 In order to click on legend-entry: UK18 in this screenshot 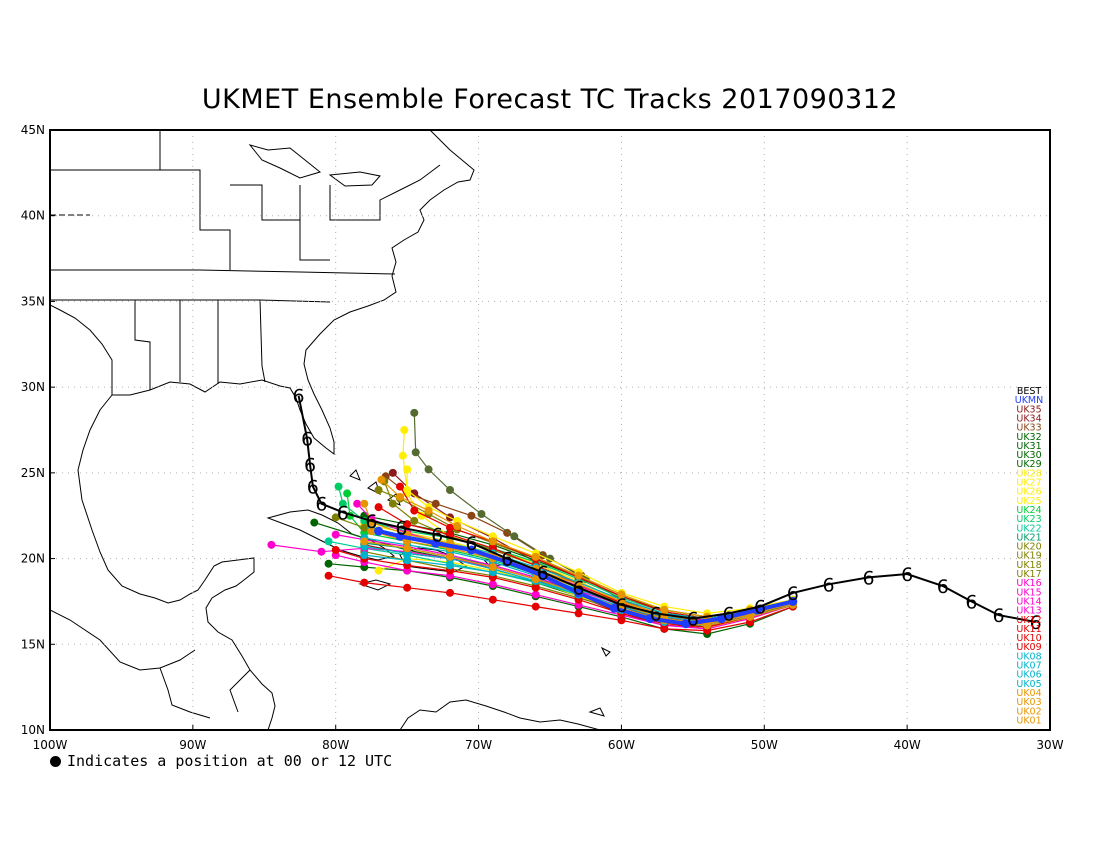, I will do `click(1028, 565)`.